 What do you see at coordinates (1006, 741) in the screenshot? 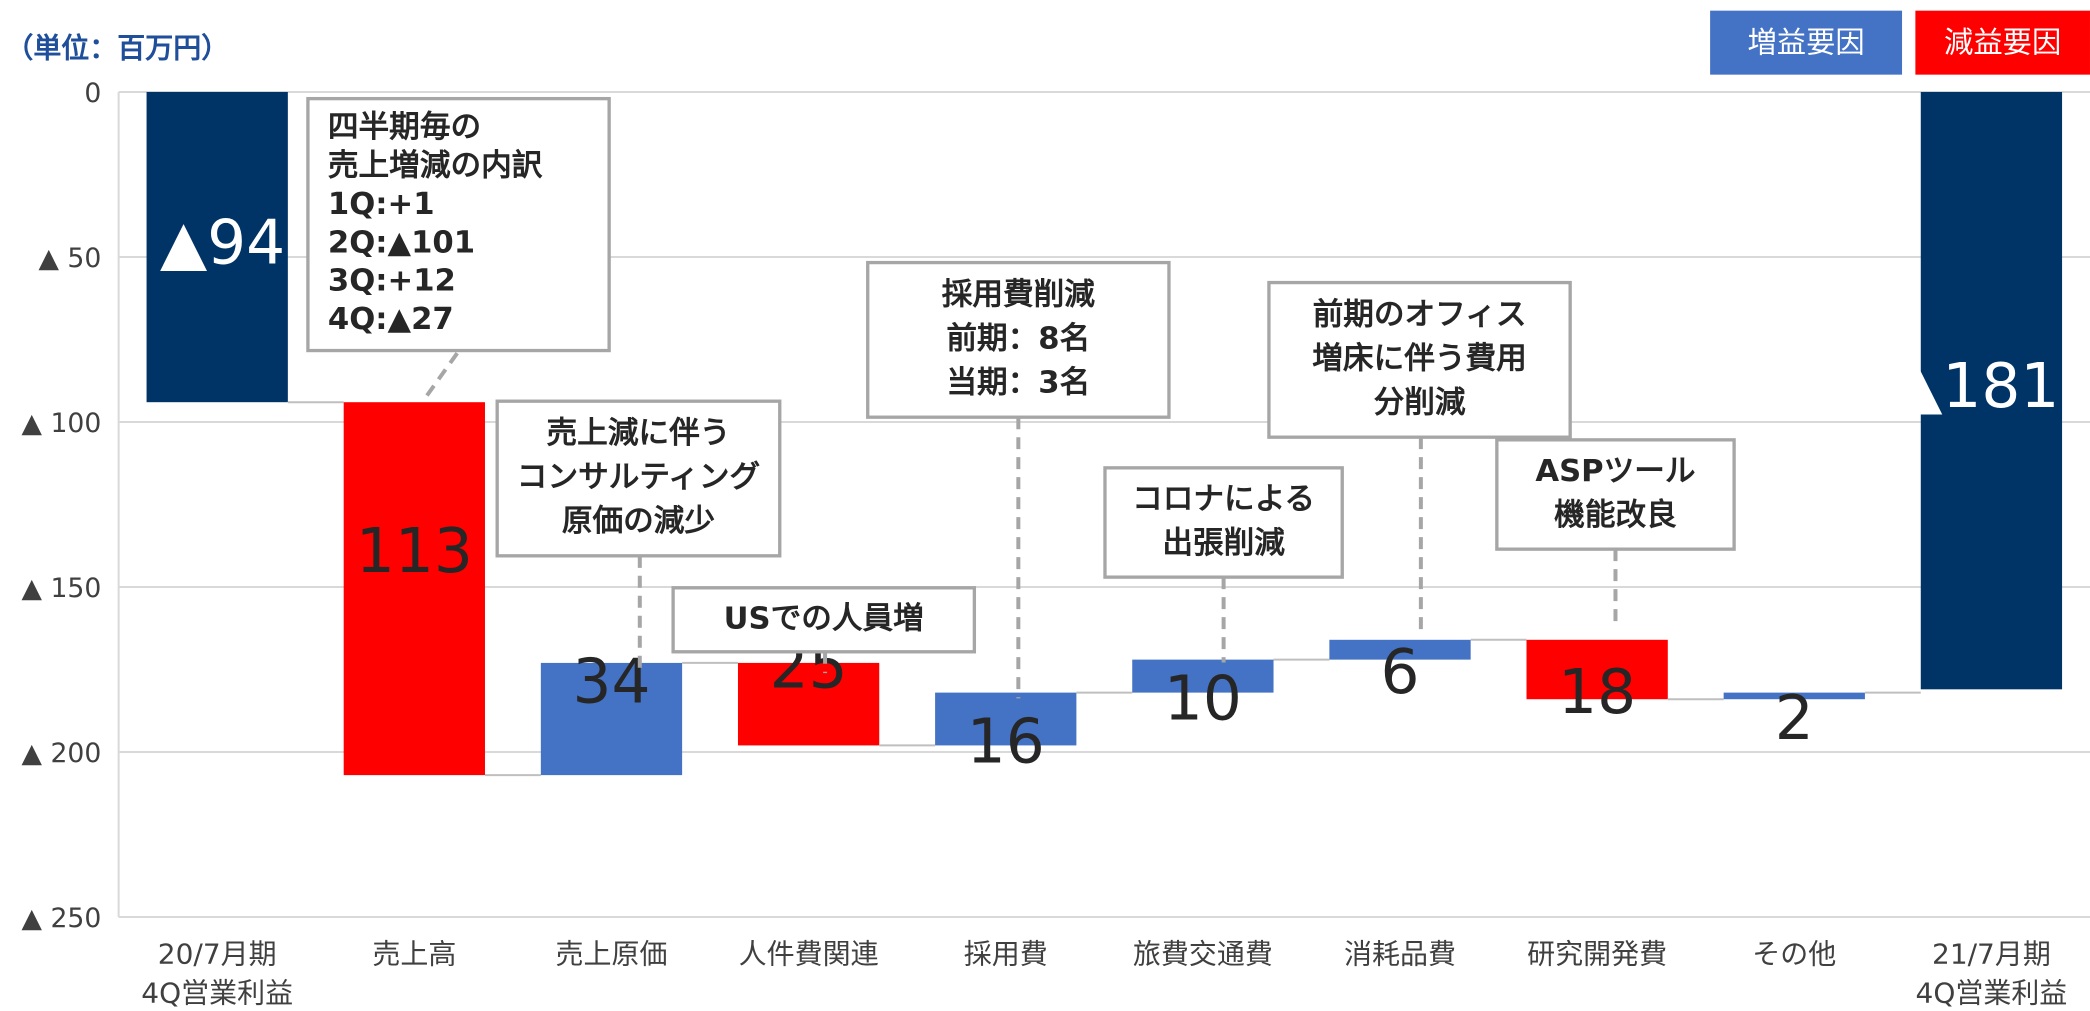
I see `value-label: 16` at bounding box center [1006, 741].